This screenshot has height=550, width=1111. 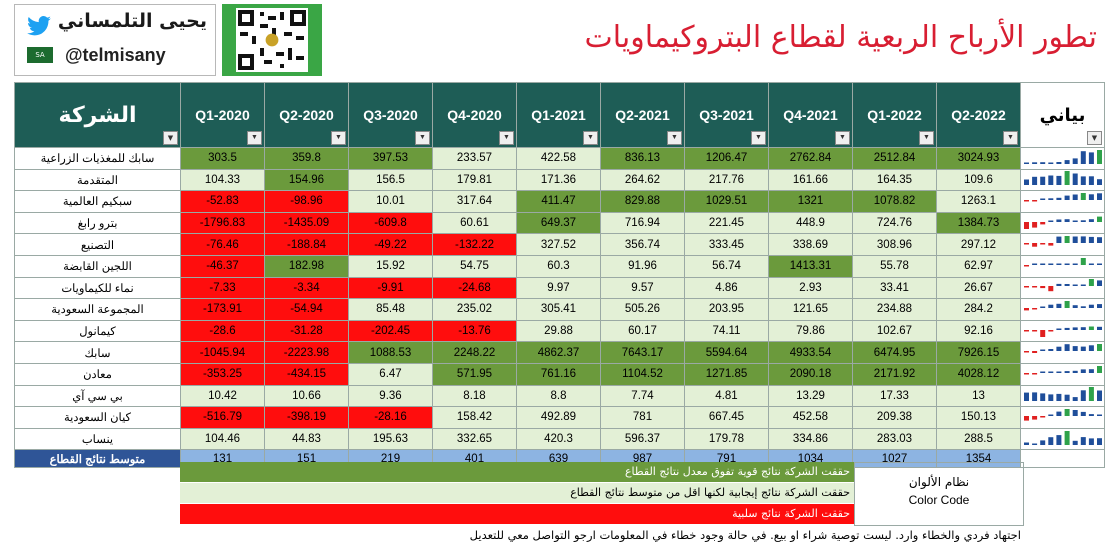 I want to click on column-header-label: Q3-2021, so click(x=726, y=115).